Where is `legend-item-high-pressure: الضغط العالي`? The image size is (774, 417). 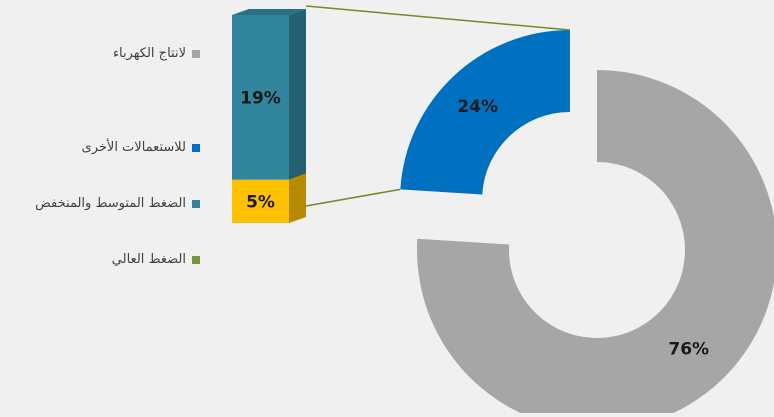 legend-item-high-pressure: الضغط العالي is located at coordinates (105, 259).